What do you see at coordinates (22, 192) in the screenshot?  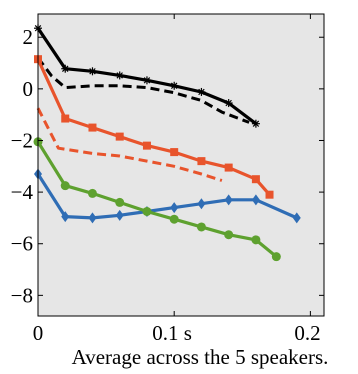 I see `y-tick-label: −4` at bounding box center [22, 192].